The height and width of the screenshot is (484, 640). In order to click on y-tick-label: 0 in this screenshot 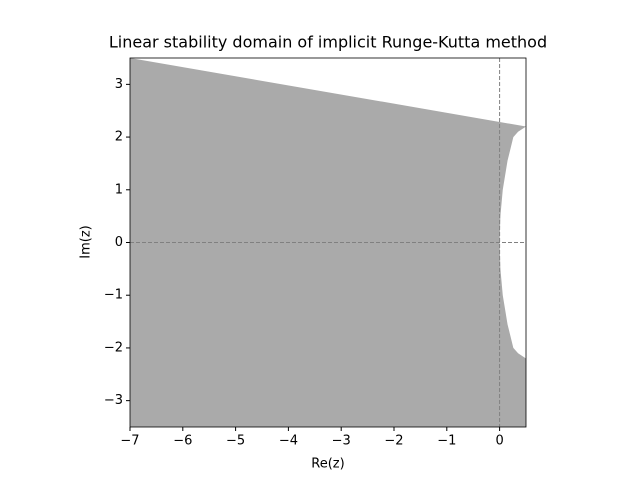, I will do `click(119, 242)`.